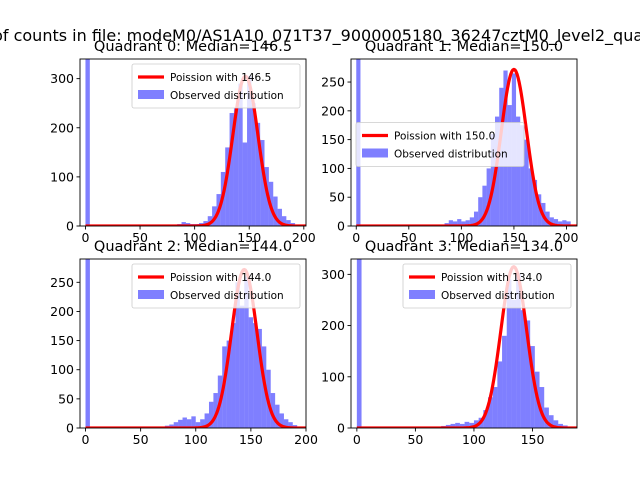 Image resolution: width=640 pixels, height=480 pixels. I want to click on quadrant-1-axes-frame, so click(464, 142).